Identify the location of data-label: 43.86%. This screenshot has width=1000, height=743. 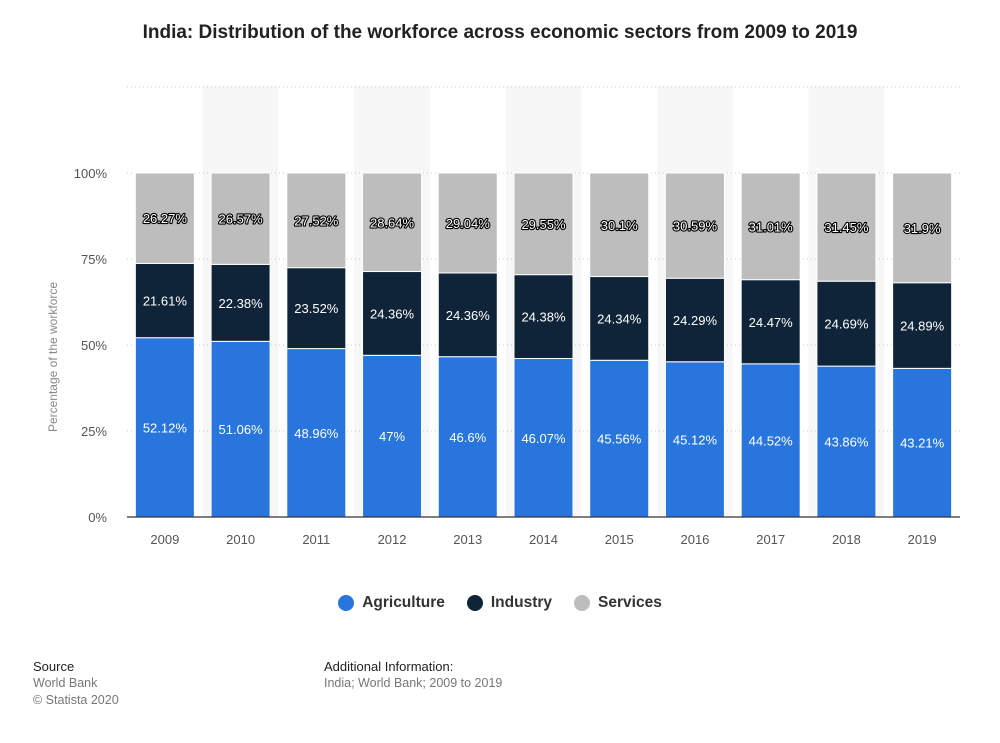
(846, 442).